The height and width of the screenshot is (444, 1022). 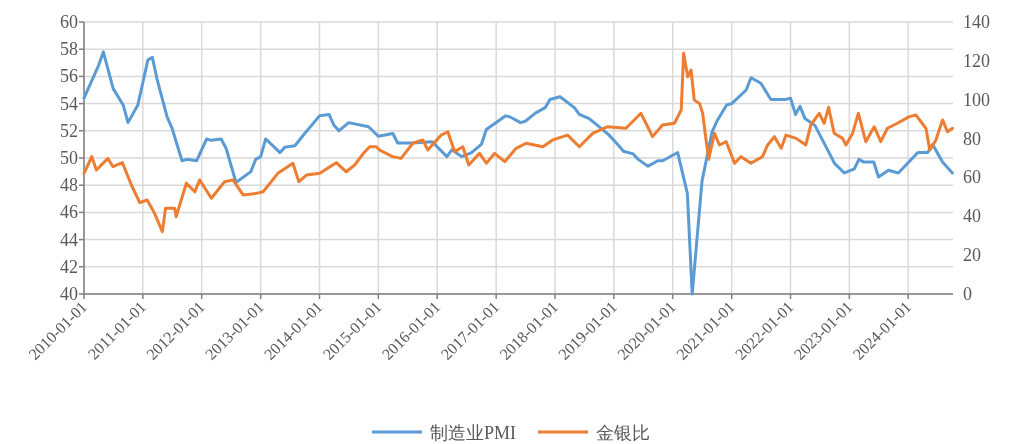 What do you see at coordinates (69, 239) in the screenshot?
I see `y-tick-label: 44` at bounding box center [69, 239].